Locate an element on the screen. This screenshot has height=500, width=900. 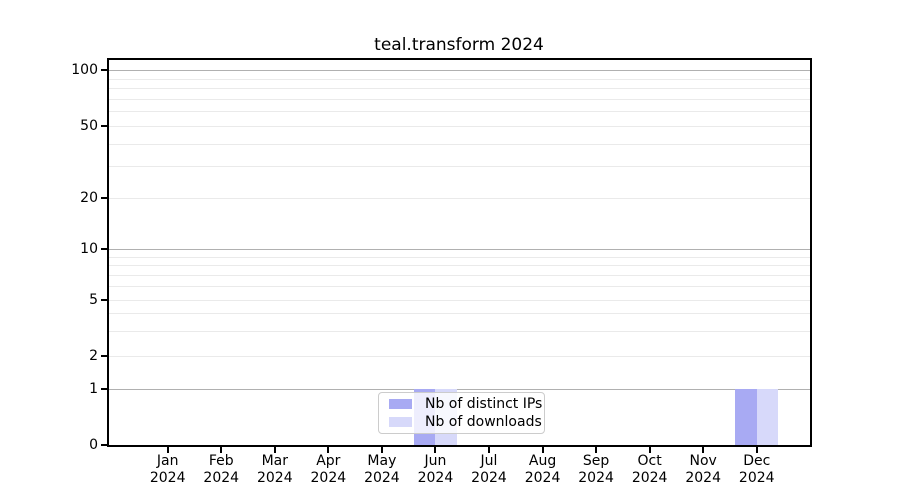
x-tick-label: Sep 2024 is located at coordinates (596, 469).